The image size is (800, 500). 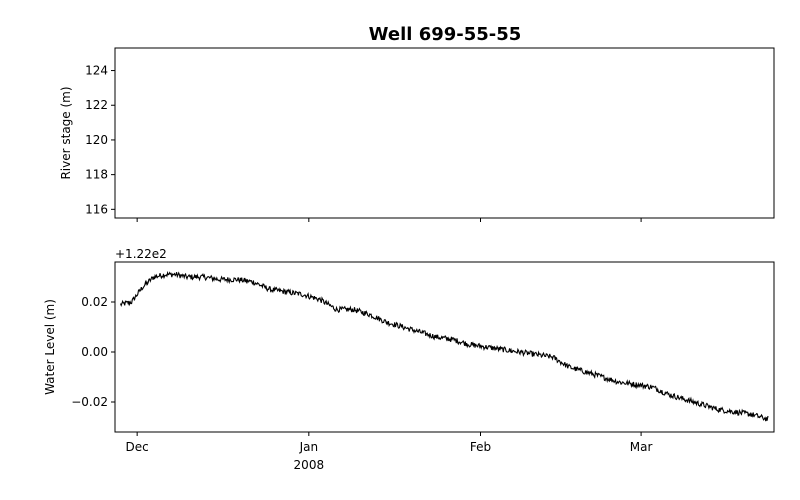 What do you see at coordinates (445, 34) in the screenshot?
I see `chart-title: Well 699-55-55` at bounding box center [445, 34].